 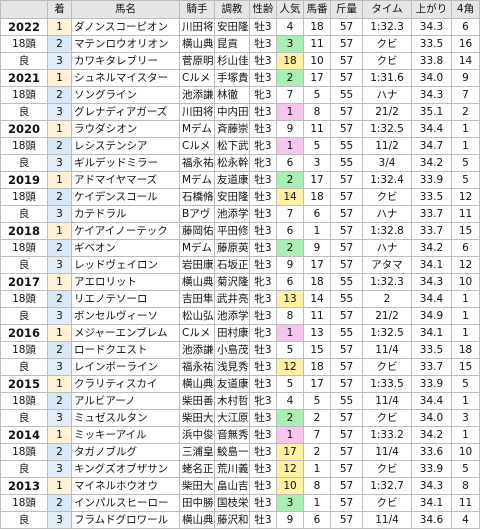 I want to click on post-number-cell: 18, so click(x=317, y=197).